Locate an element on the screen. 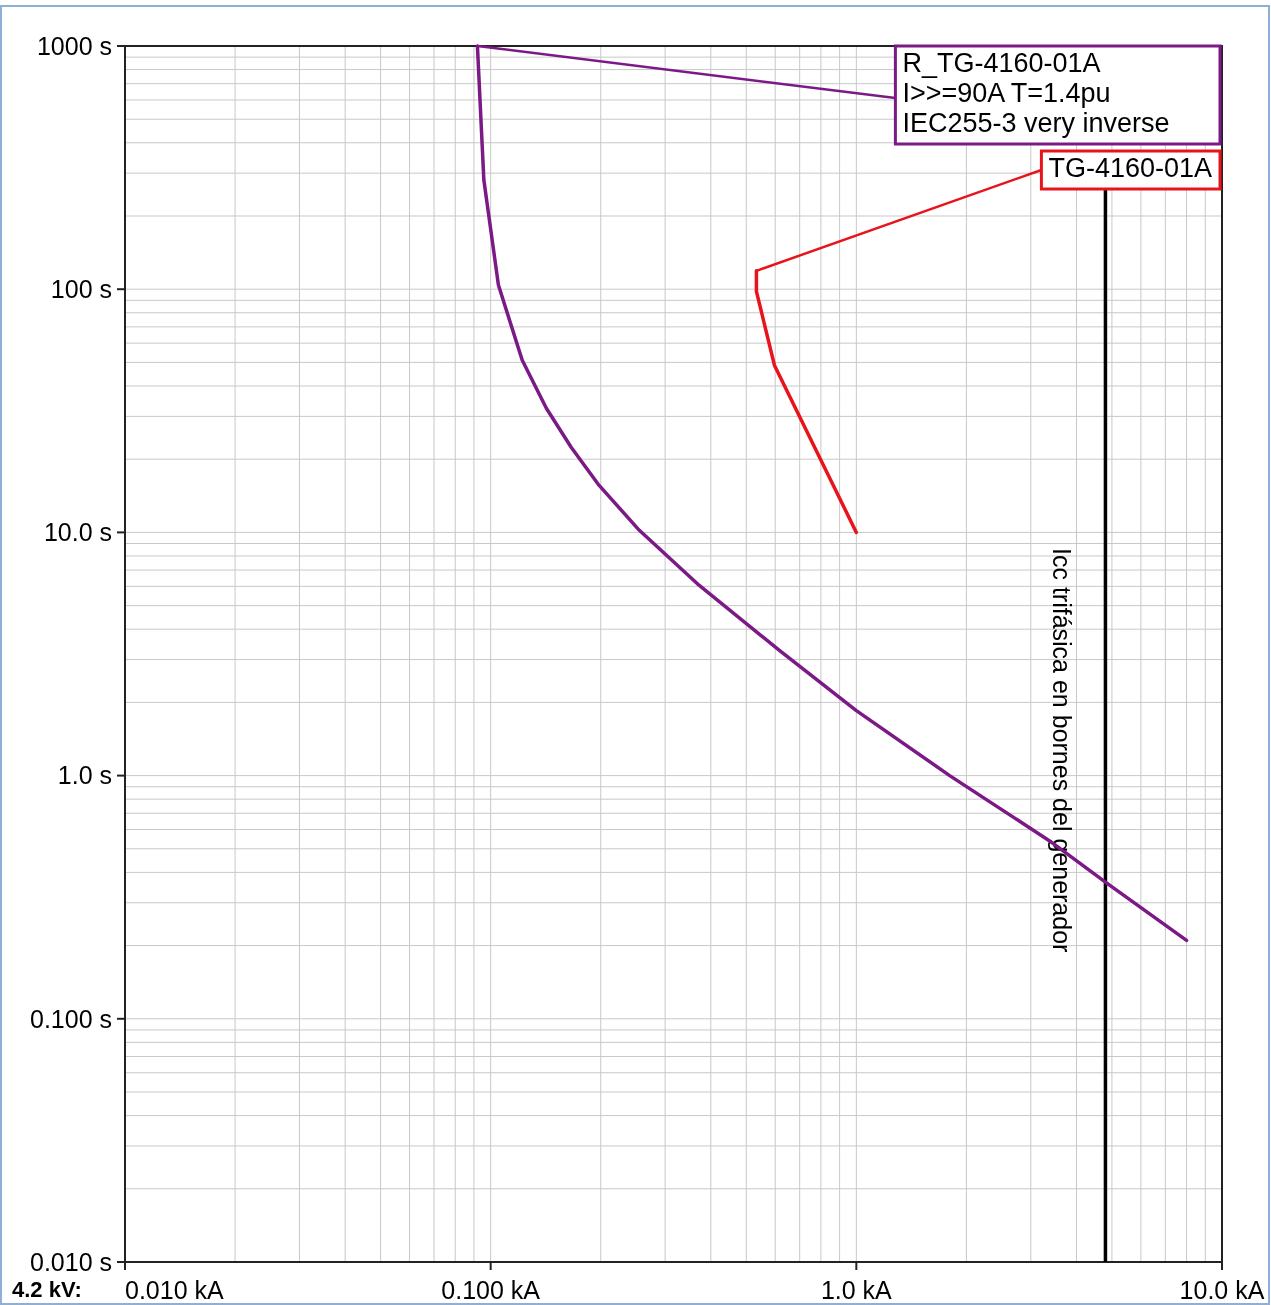 The image size is (1271, 1305). y-tick-label: 0.100 s is located at coordinates (70, 1018).